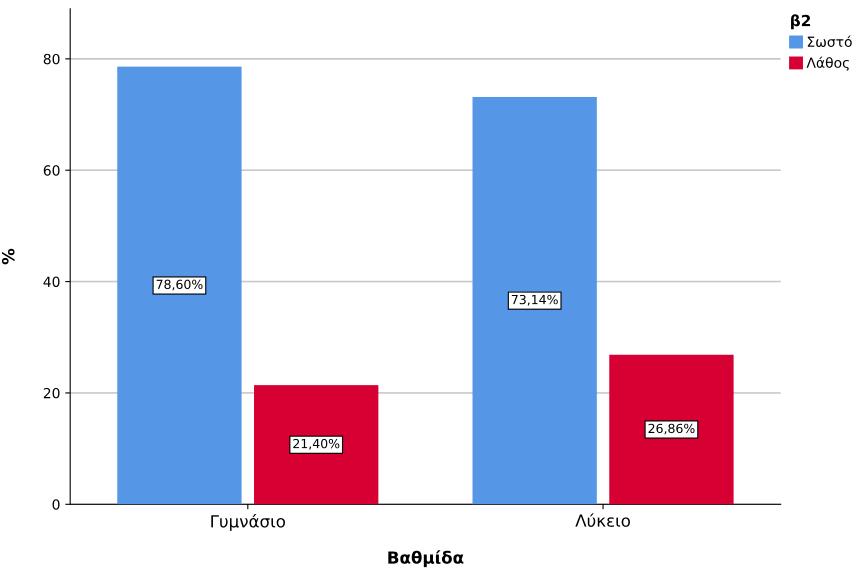 The height and width of the screenshot is (583, 856). Describe the element at coordinates (827, 63) in the screenshot. I see `legend-label: Λάθος` at that location.